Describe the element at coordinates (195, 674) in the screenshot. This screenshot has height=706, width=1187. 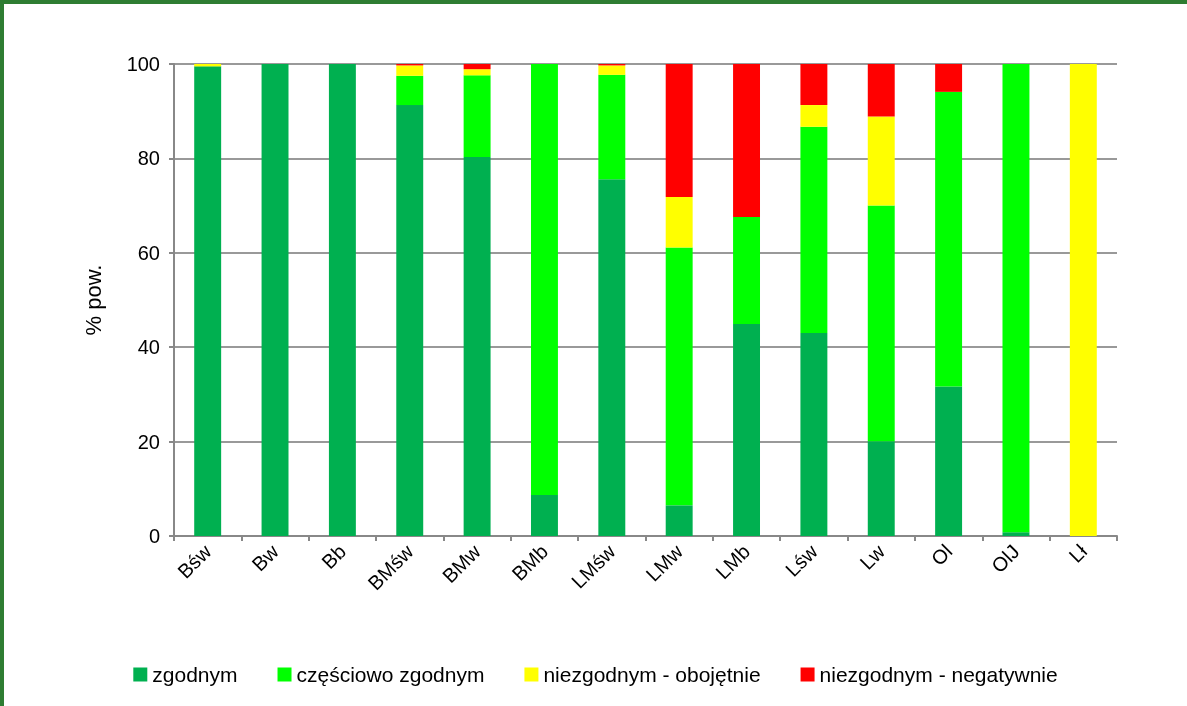
I see `legend-label: zgodnym` at that location.